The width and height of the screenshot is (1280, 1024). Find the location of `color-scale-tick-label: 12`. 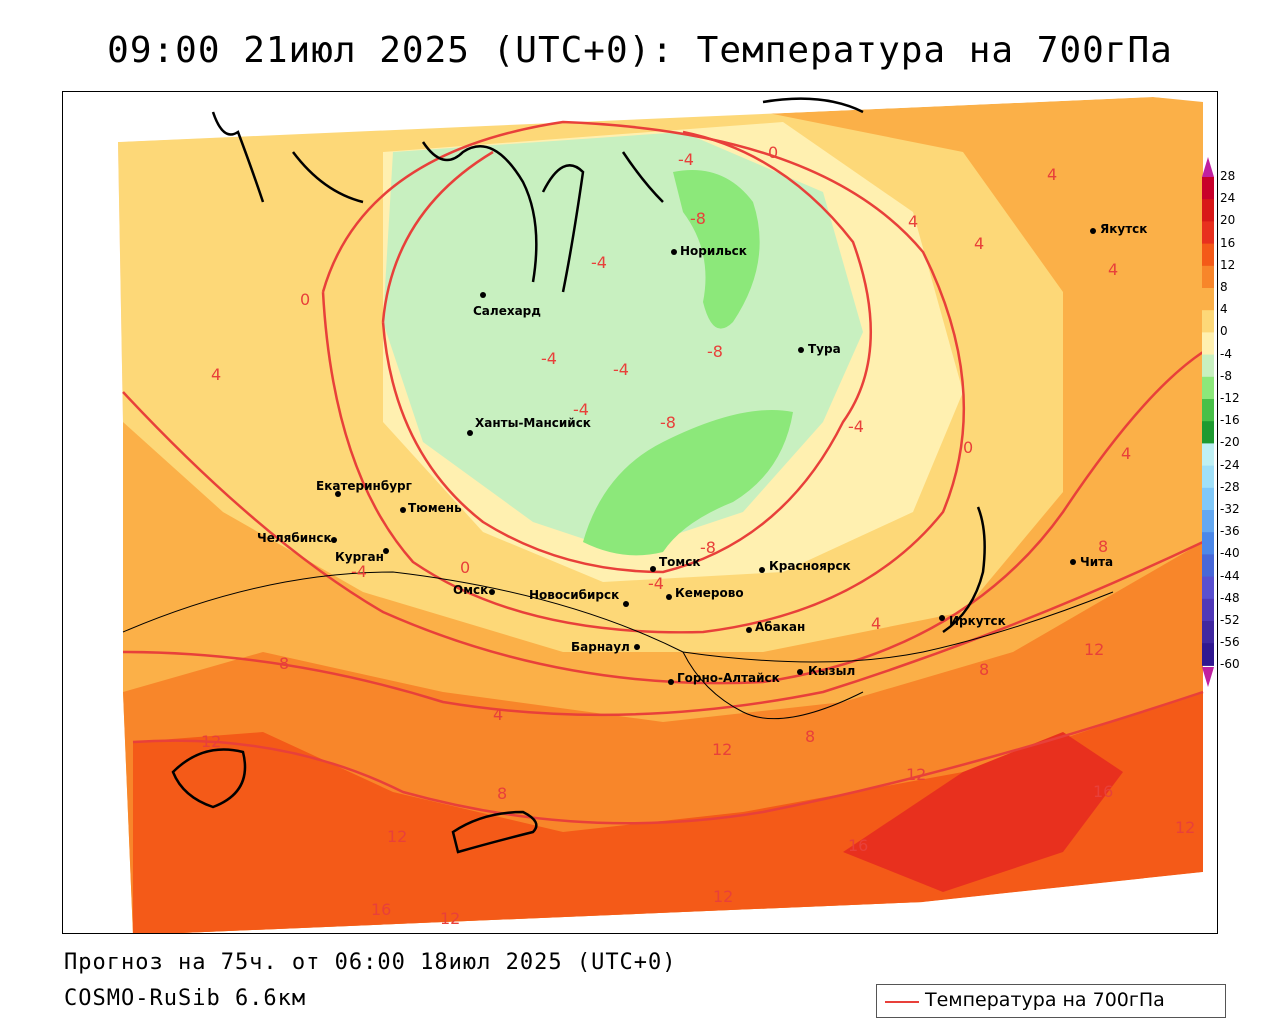

color-scale-tick-label: 12 is located at coordinates (1228, 264).